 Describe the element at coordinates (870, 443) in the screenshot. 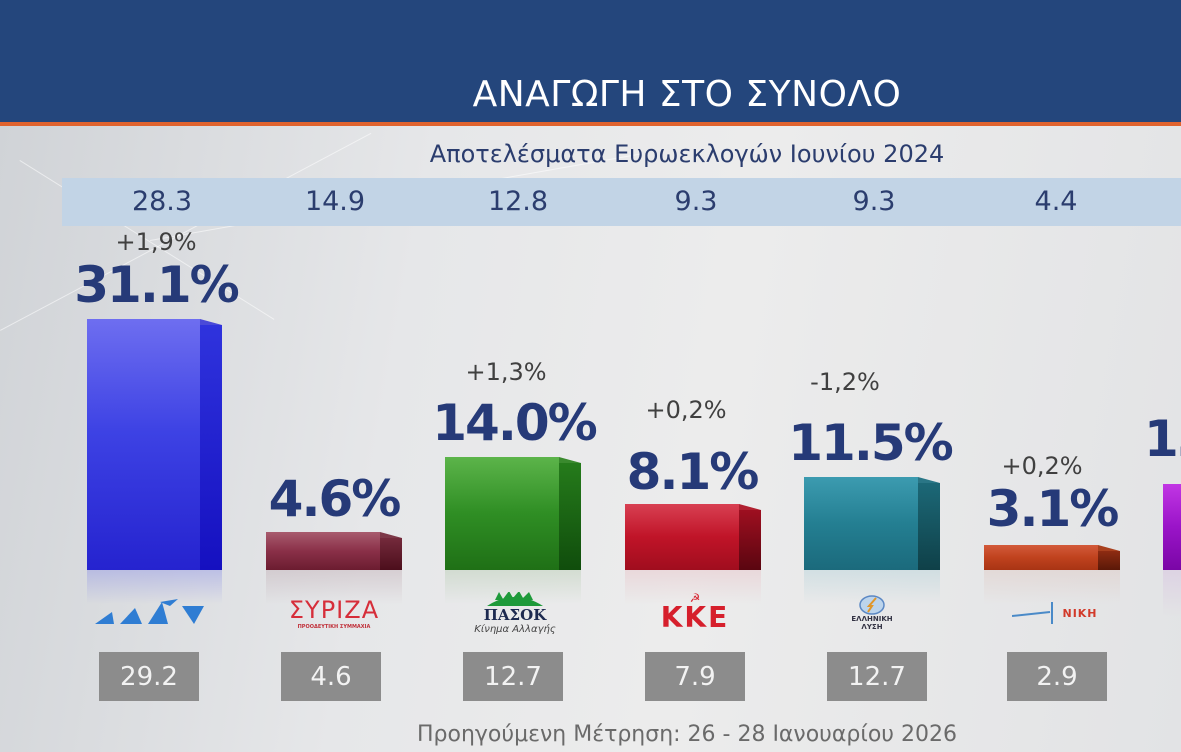

I see `percentage-label: 11.5%` at that location.